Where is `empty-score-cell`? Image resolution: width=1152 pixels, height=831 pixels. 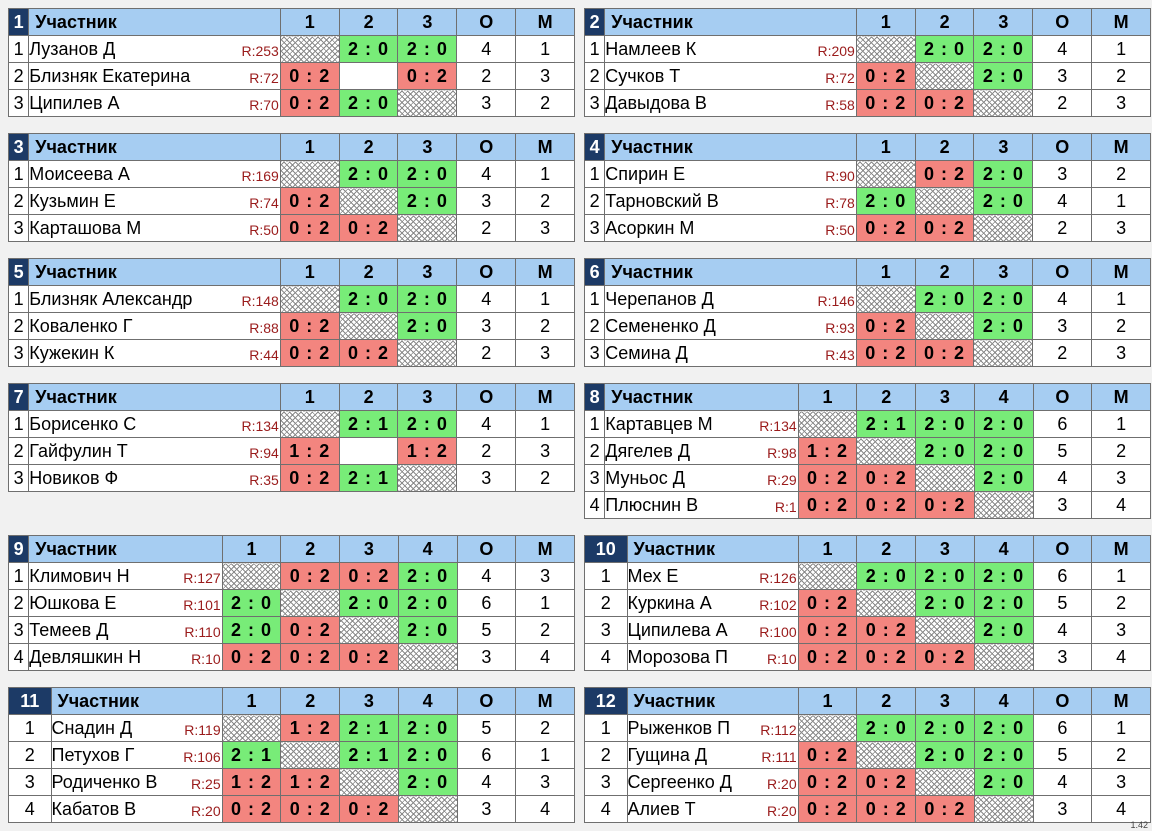 empty-score-cell is located at coordinates (368, 76).